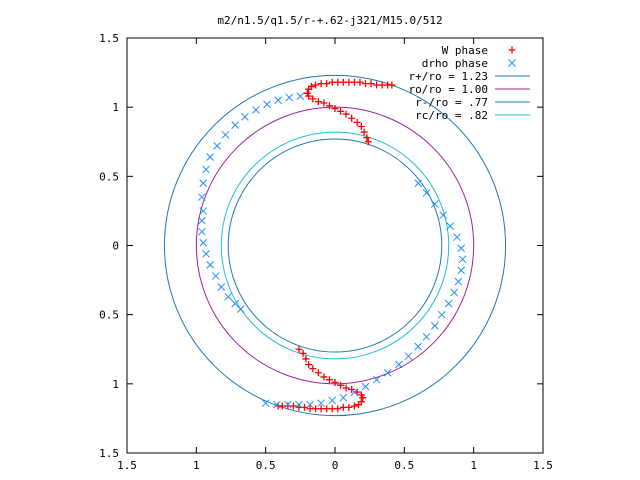 Image resolution: width=640 pixels, height=480 pixels. I want to click on y-tick-label: 1.5, so click(109, 38).